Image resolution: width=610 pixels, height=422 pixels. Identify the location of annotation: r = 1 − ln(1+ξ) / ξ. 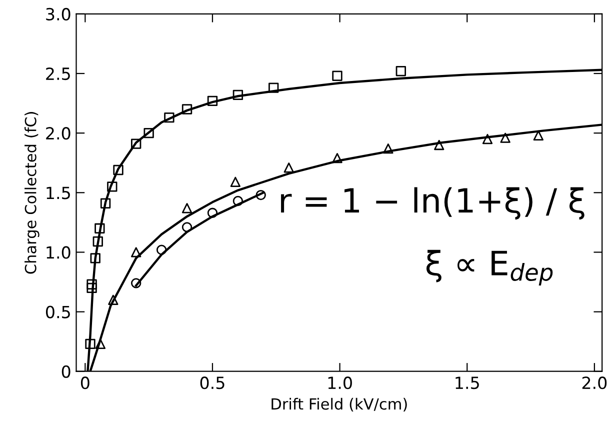
(432, 203).